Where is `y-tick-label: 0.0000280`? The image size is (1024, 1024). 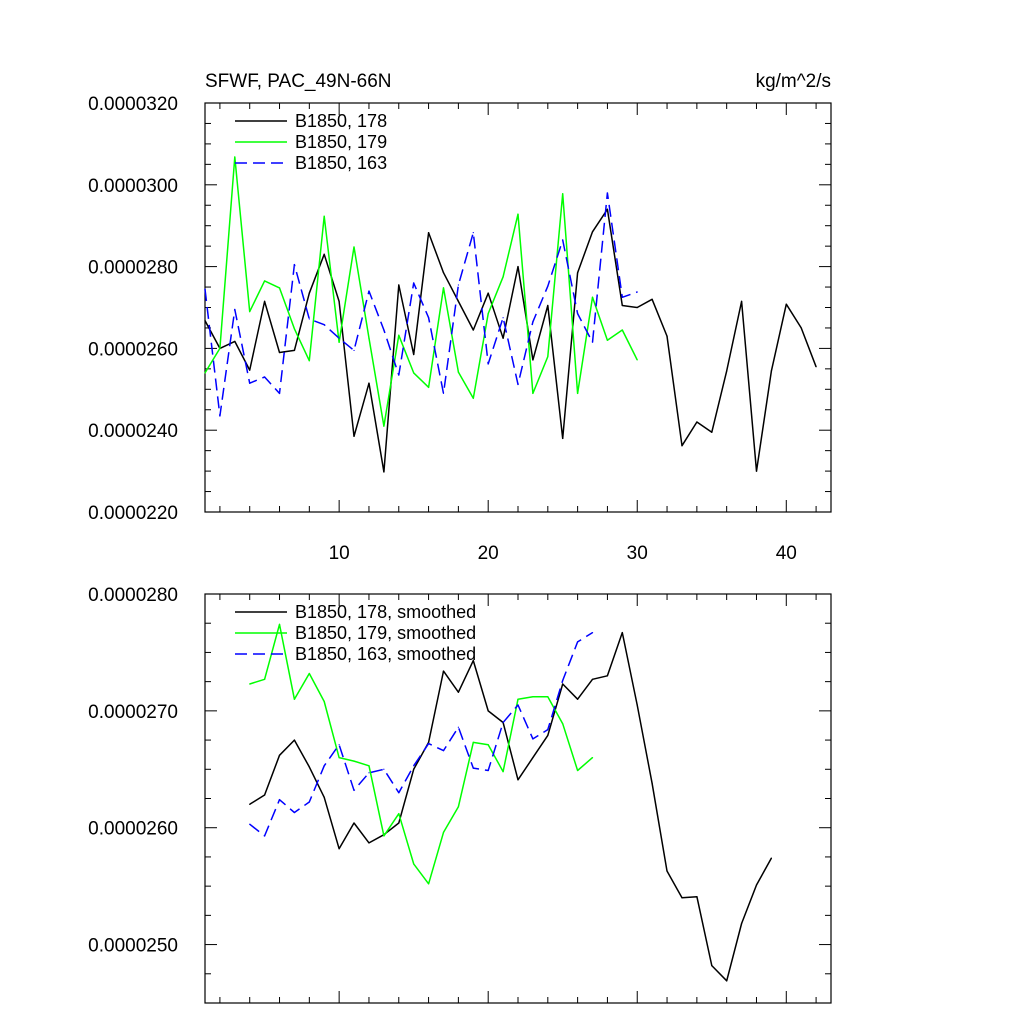
y-tick-label: 0.0000280 is located at coordinates (133, 595).